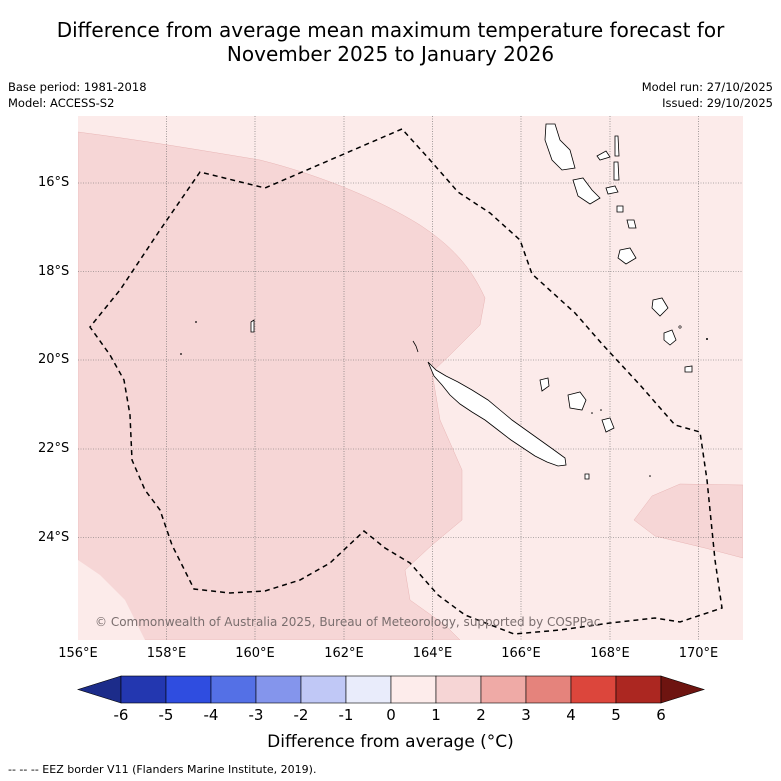 The image size is (781, 781). I want to click on colorbar-tick: -6, so click(121, 715).